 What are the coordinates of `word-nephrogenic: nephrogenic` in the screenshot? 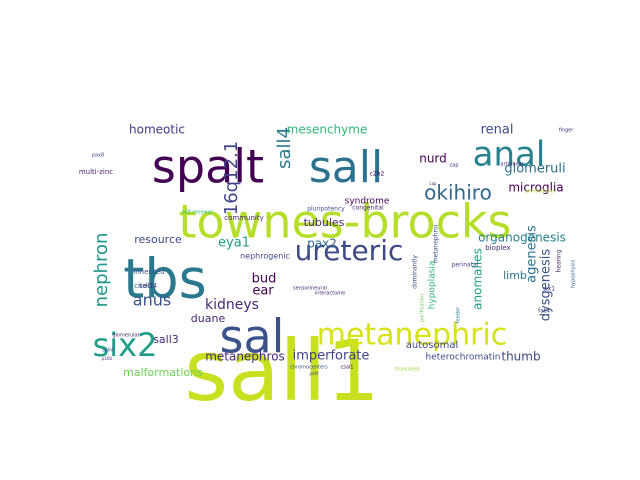 It's located at (265, 256).